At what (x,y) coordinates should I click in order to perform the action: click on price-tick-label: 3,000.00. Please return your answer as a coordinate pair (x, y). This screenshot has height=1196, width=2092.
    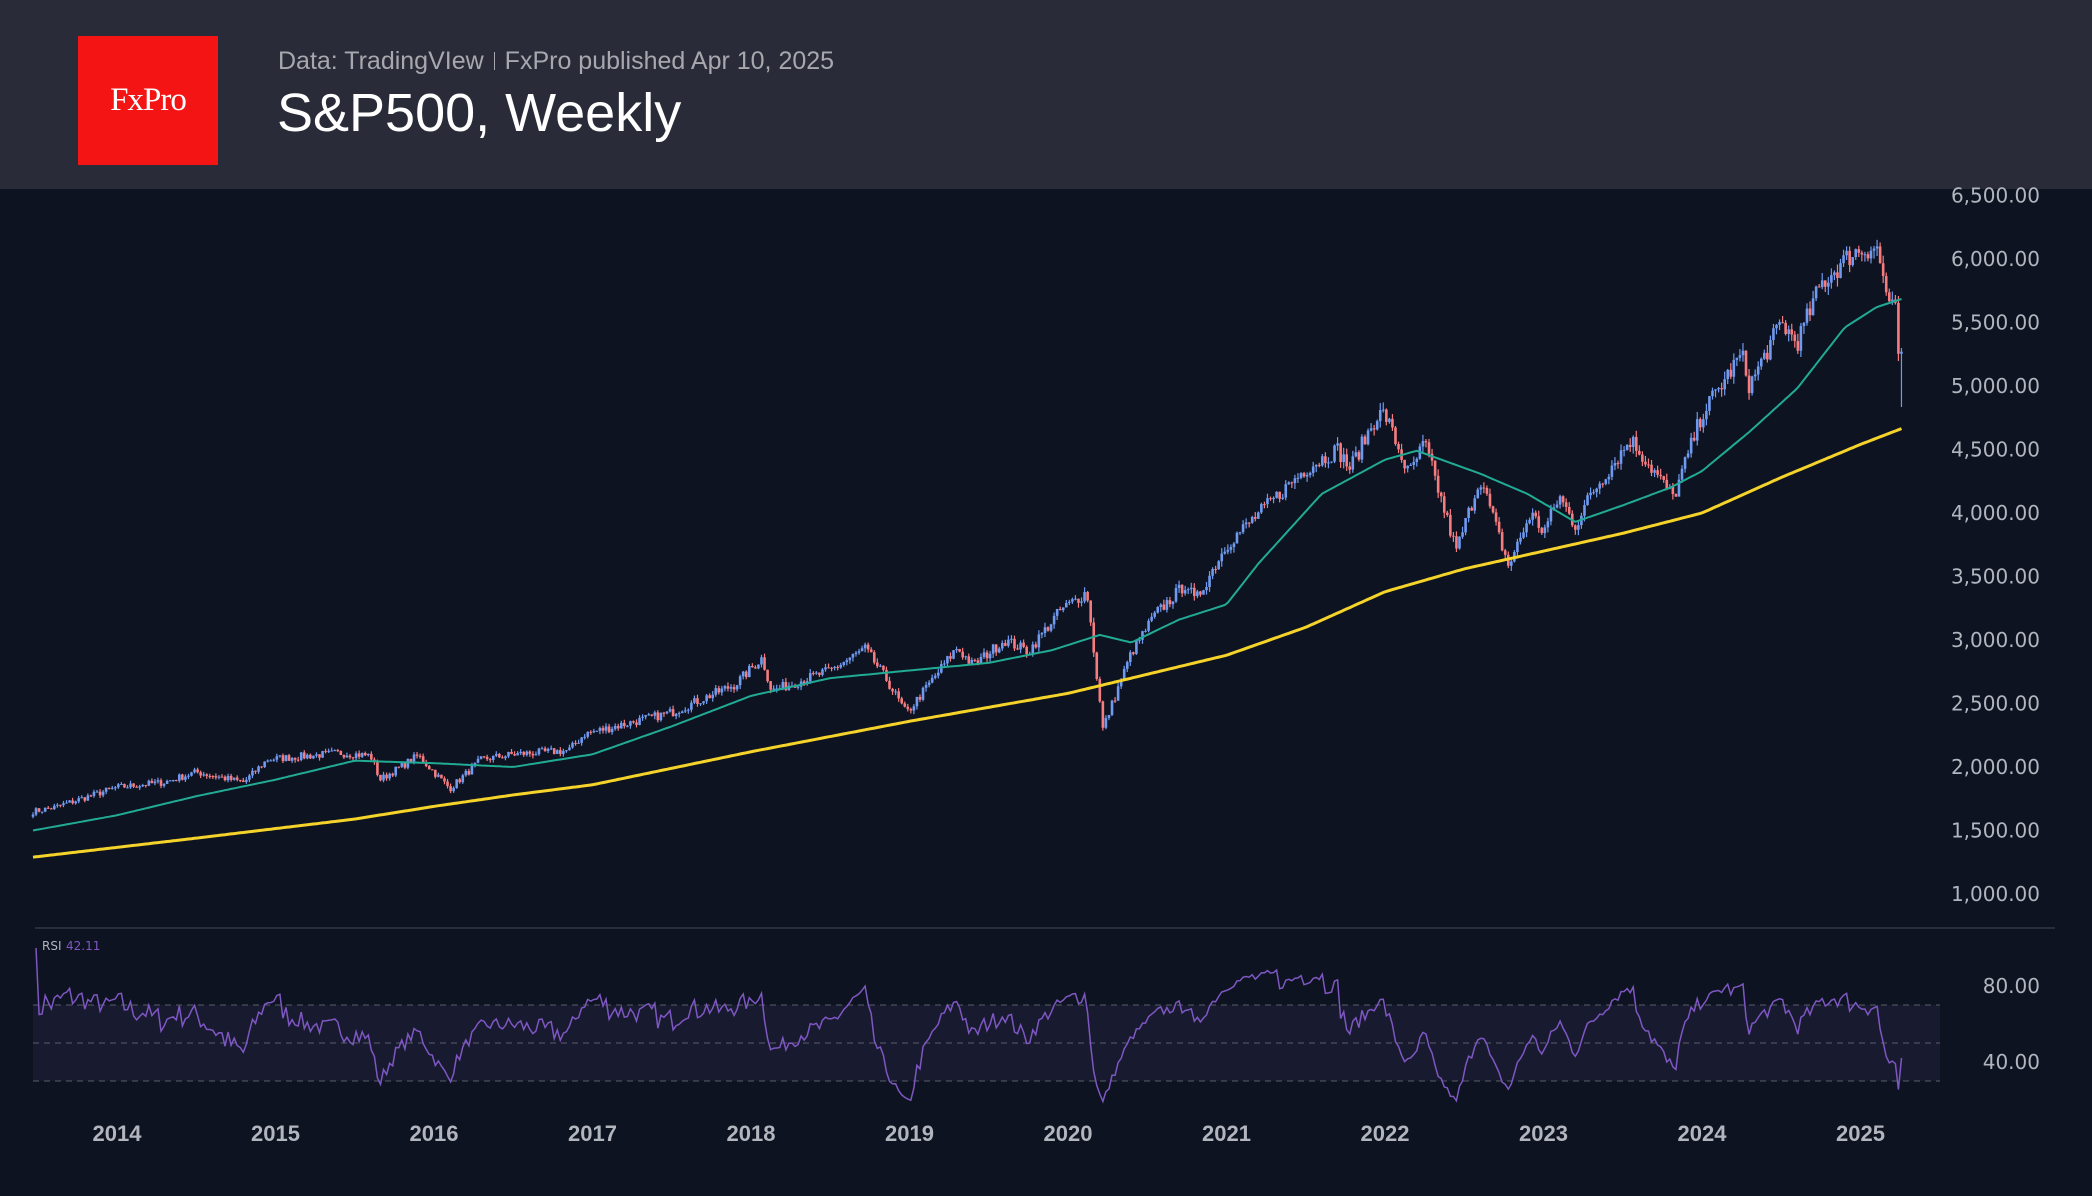
    Looking at the image, I should click on (1995, 640).